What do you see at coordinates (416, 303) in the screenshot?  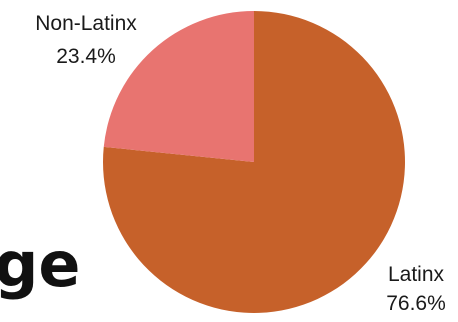 I see `slice-value-latinx: 76.6%` at bounding box center [416, 303].